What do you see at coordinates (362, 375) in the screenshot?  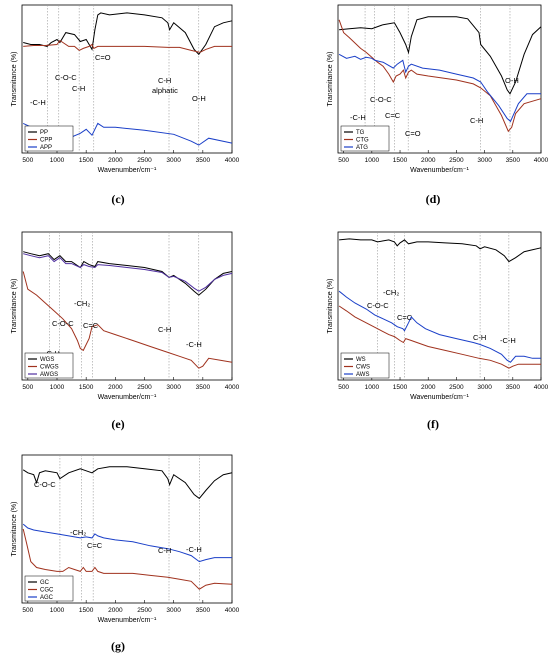 I see `legend-label: AWS` at bounding box center [362, 375].